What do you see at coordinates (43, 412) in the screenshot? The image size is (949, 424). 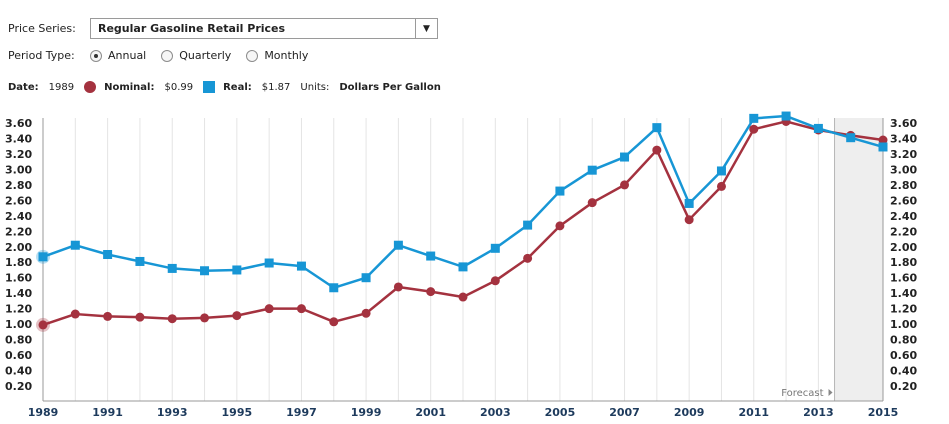 I see `x-tick-label: 1989` at bounding box center [43, 412].